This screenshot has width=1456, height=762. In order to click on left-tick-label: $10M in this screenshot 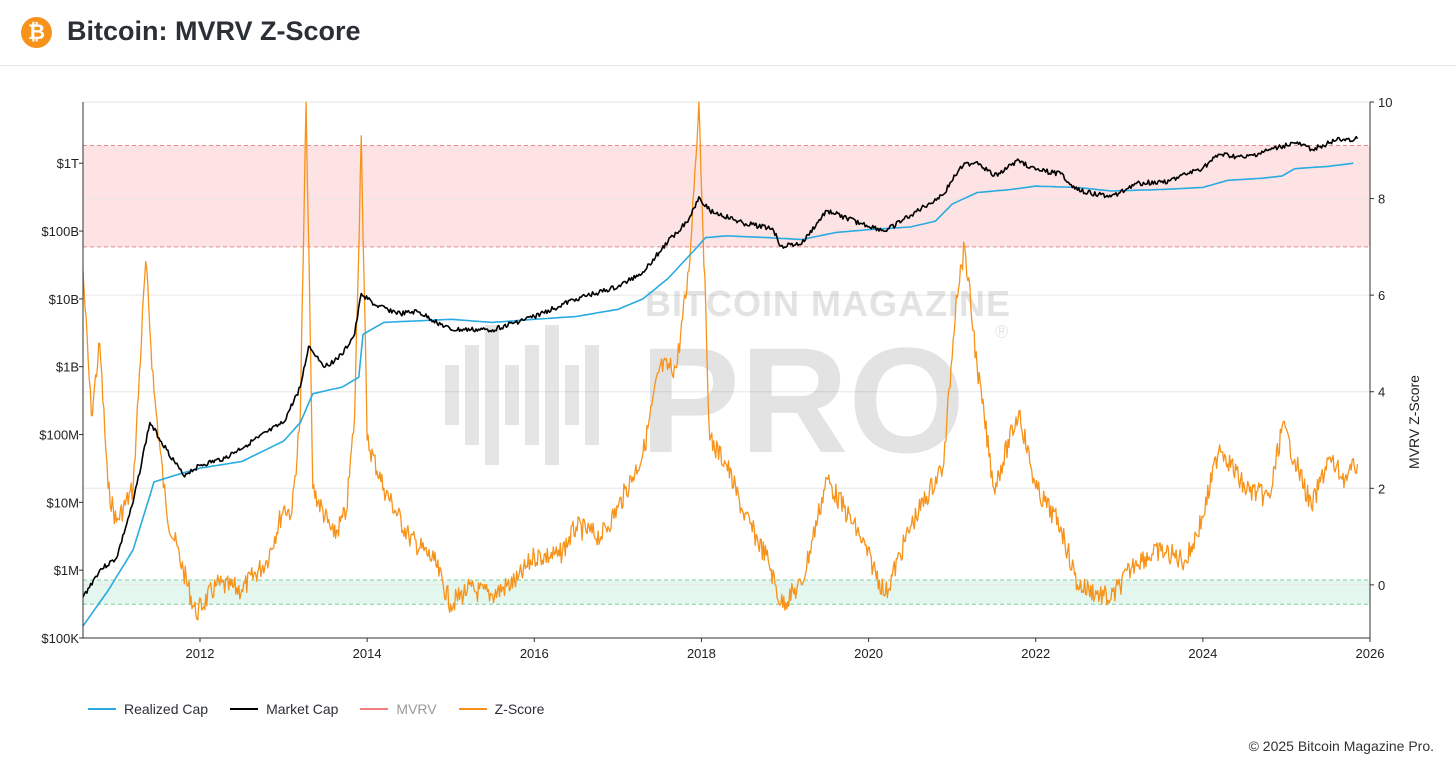, I will do `click(62, 502)`.